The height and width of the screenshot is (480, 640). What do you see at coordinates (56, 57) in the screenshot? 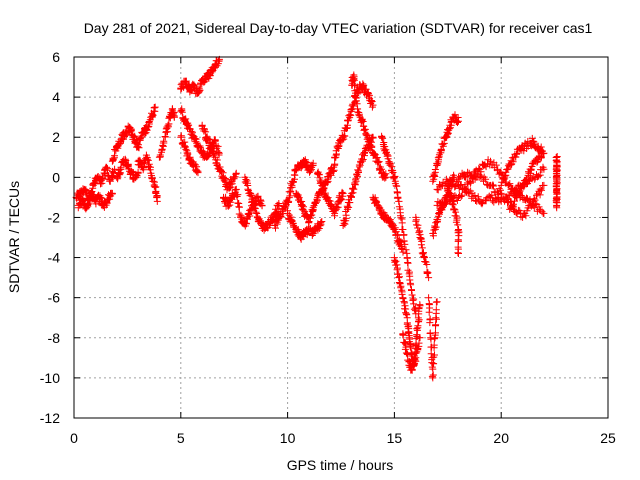
I see `y-tick-label: 6` at bounding box center [56, 57].